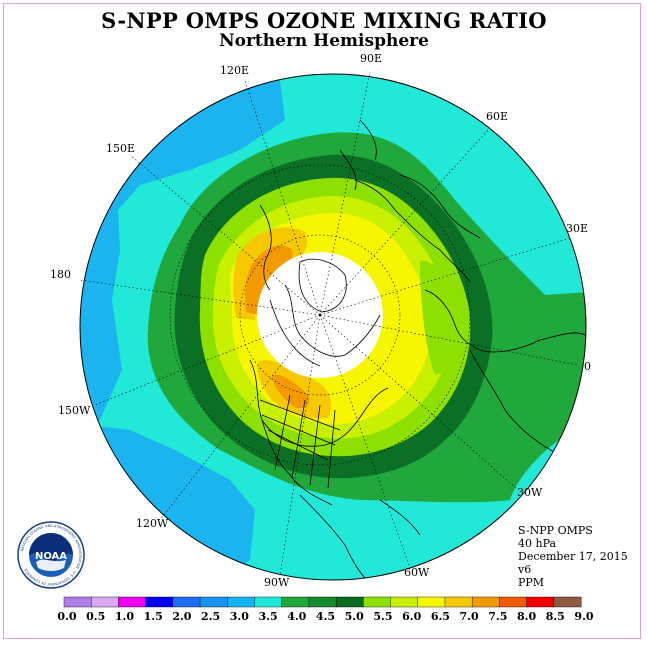 This screenshot has height=648, width=648. Describe the element at coordinates (324, 41) in the screenshot. I see `figure-subtitle: Northern Hemisphere` at that location.